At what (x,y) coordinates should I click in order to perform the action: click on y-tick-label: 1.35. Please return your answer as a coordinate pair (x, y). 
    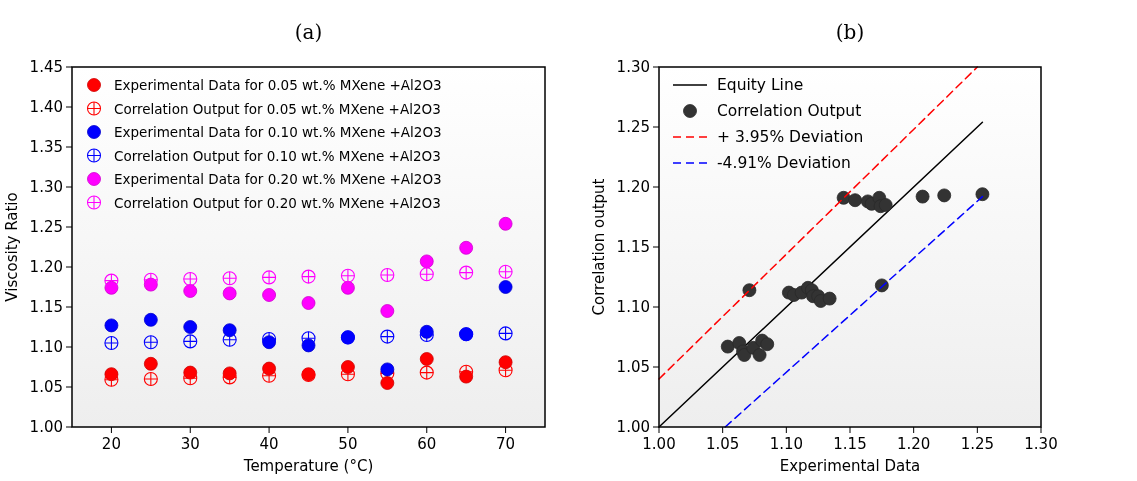
    Looking at the image, I should click on (46, 147).